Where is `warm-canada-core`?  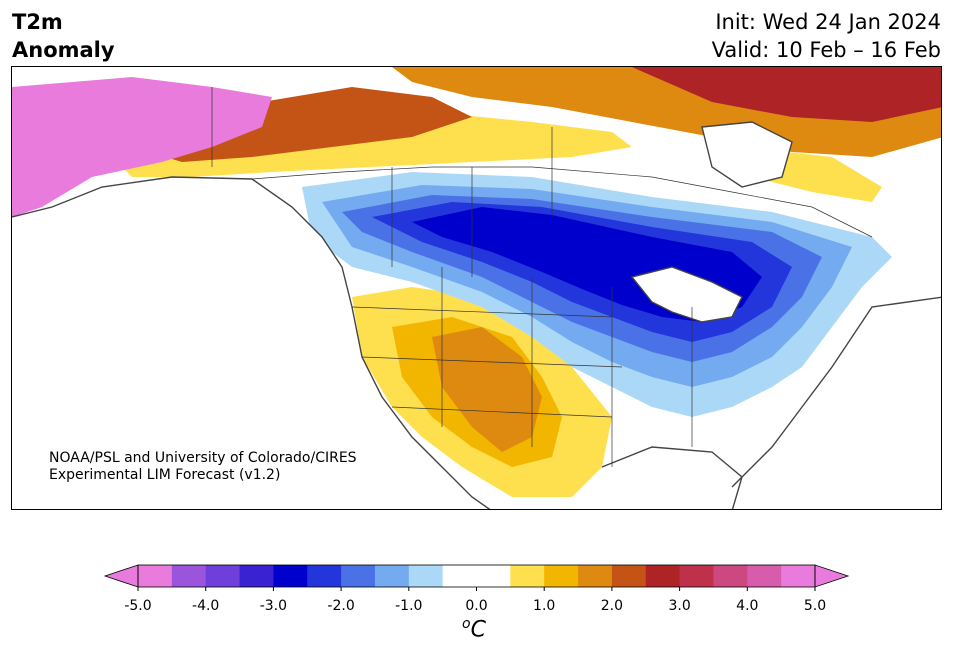 warm-canada-core is located at coordinates (786, 94).